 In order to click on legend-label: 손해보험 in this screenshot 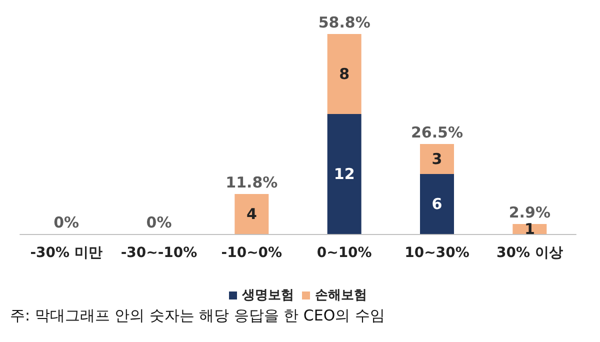, I will do `click(341, 295)`.